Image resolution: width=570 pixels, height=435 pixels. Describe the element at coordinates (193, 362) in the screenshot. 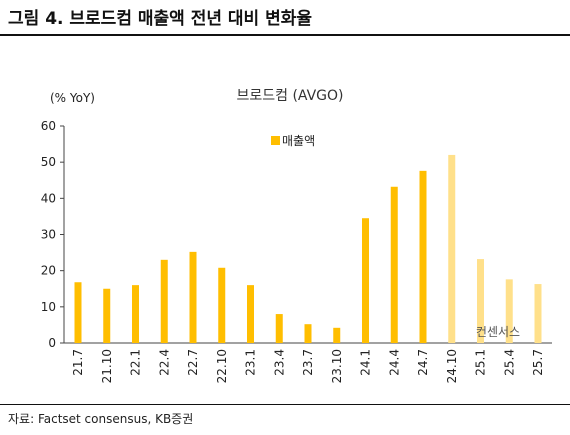

I see `x-tick-label: 22.7` at that location.